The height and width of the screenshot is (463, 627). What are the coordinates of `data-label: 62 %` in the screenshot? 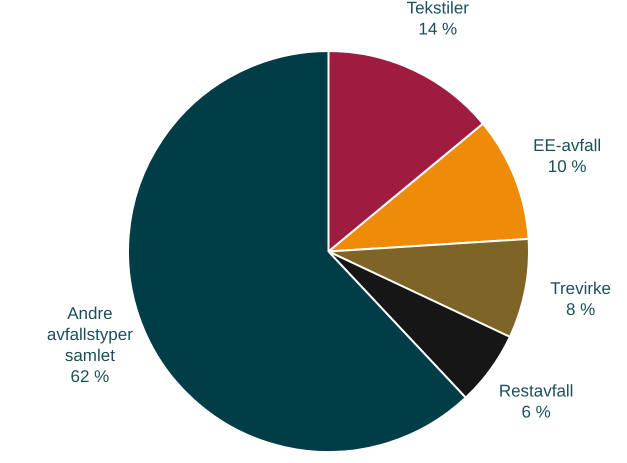 It's located at (90, 376).